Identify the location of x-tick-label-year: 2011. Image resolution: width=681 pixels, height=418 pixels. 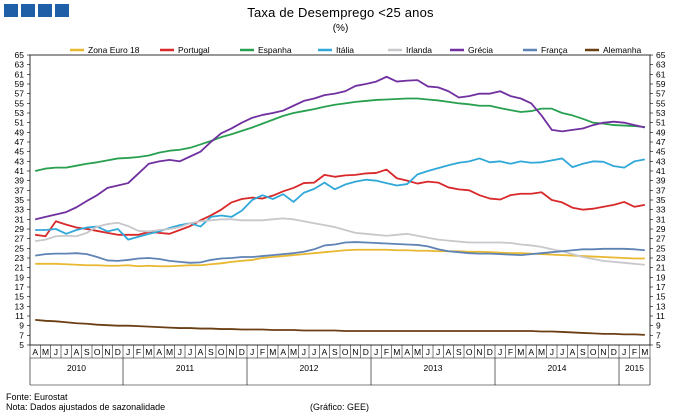
(185, 368).